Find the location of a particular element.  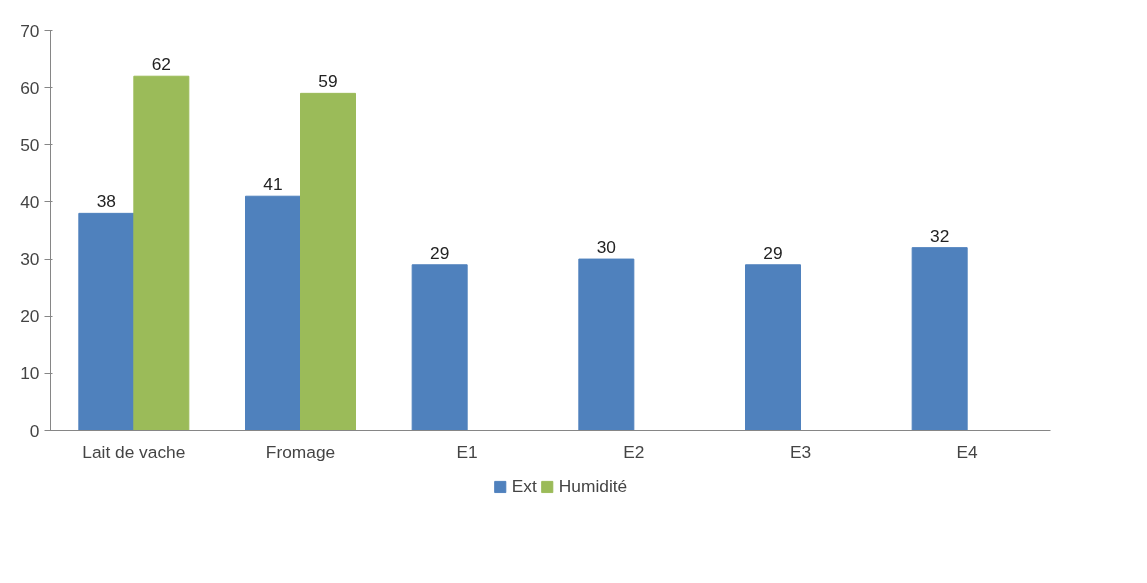

y-tick-label: 10 is located at coordinates (30, 373).